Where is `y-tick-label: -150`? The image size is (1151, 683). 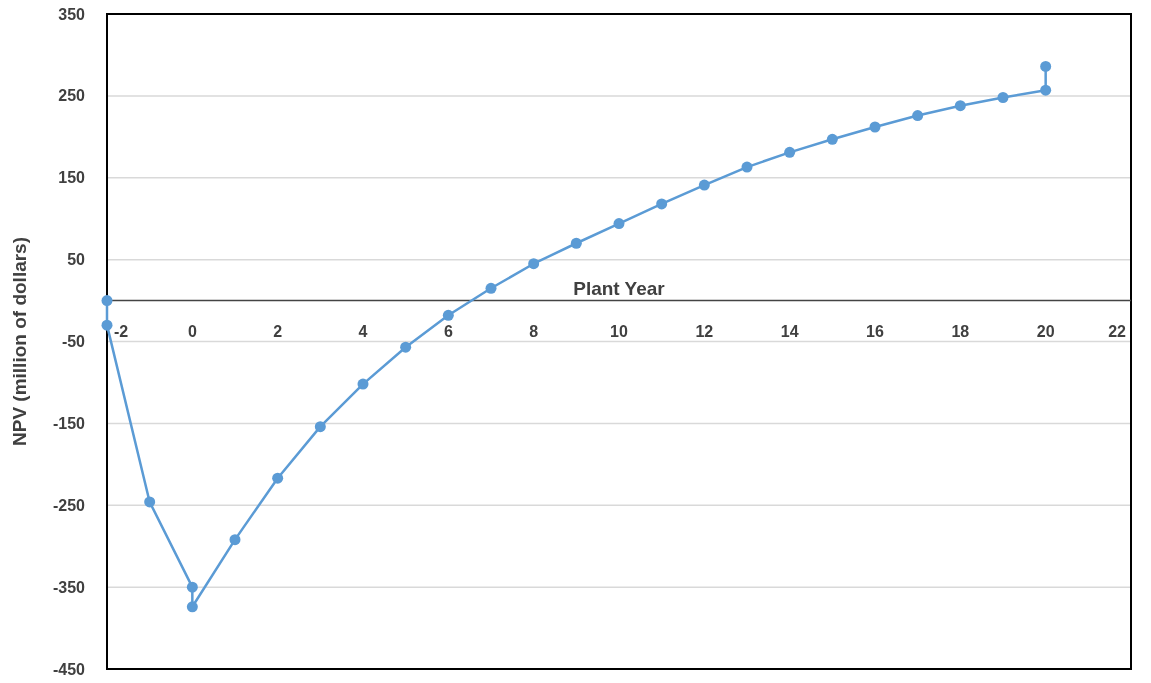
y-tick-label: -150 is located at coordinates (69, 423).